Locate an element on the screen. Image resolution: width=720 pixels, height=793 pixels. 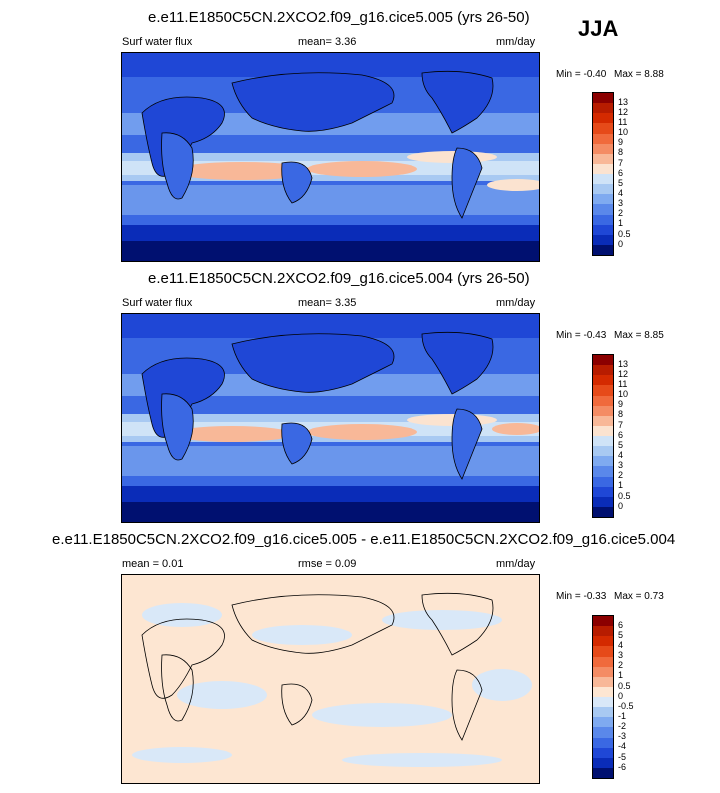
panel-2-units-label: mm/day is located at coordinates (516, 303).